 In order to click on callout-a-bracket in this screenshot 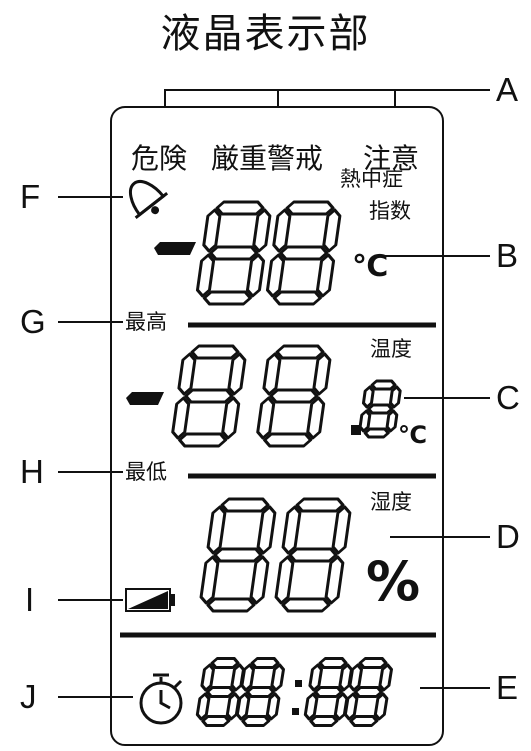, I will do `click(280, 98)`.